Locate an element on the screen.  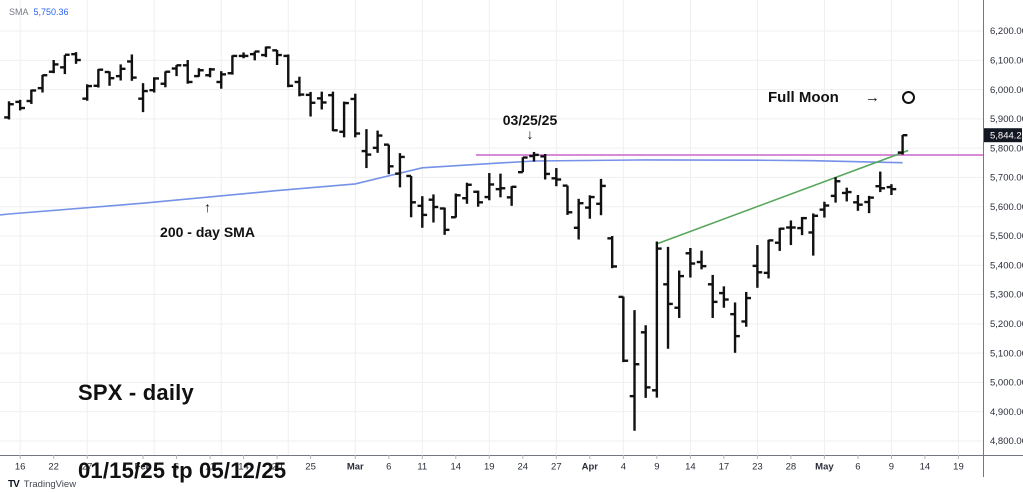
time-axis-label: Apr is located at coordinates (590, 467).